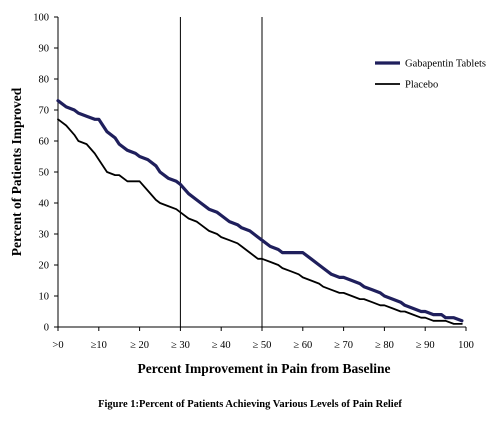 Image resolution: width=500 pixels, height=422 pixels. What do you see at coordinates (44, 235) in the screenshot?
I see `y-tick-label: 30` at bounding box center [44, 235].